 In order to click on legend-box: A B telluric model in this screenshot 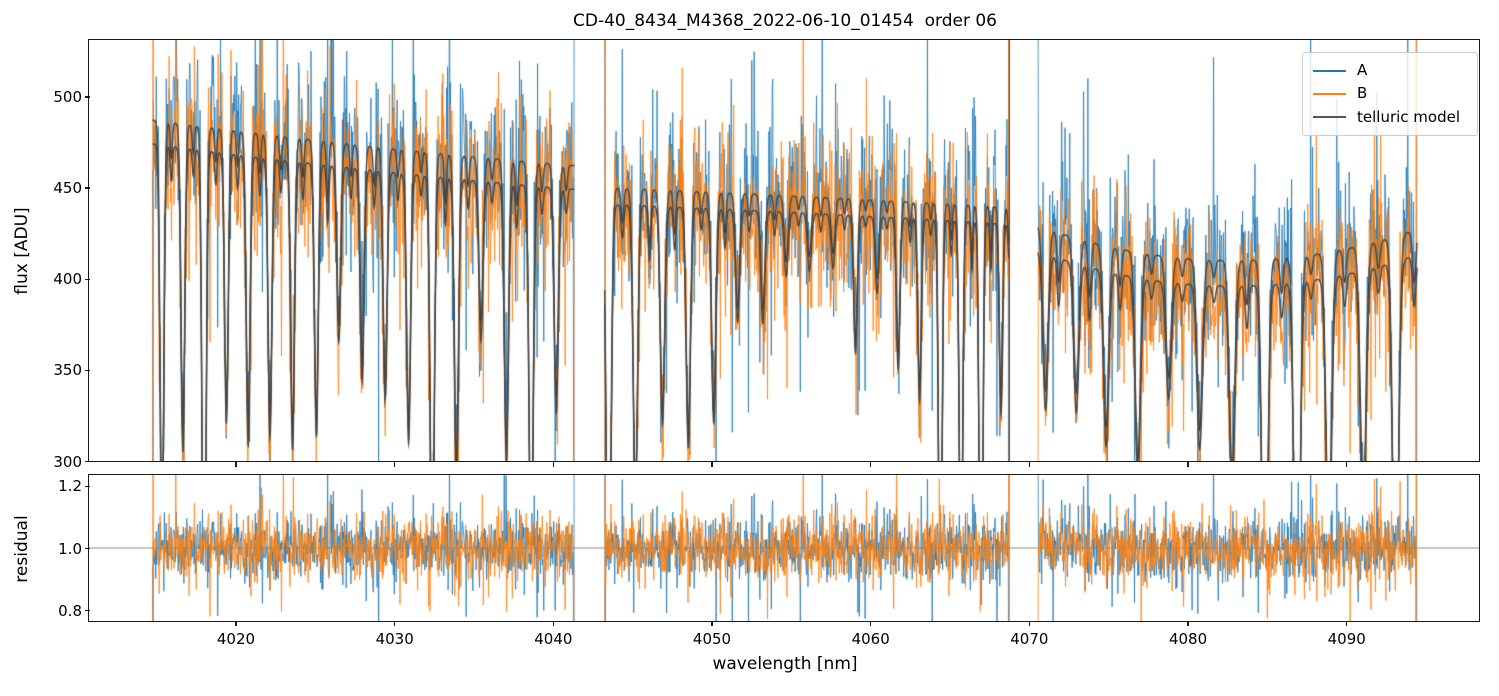, I will do `click(1390, 94)`.